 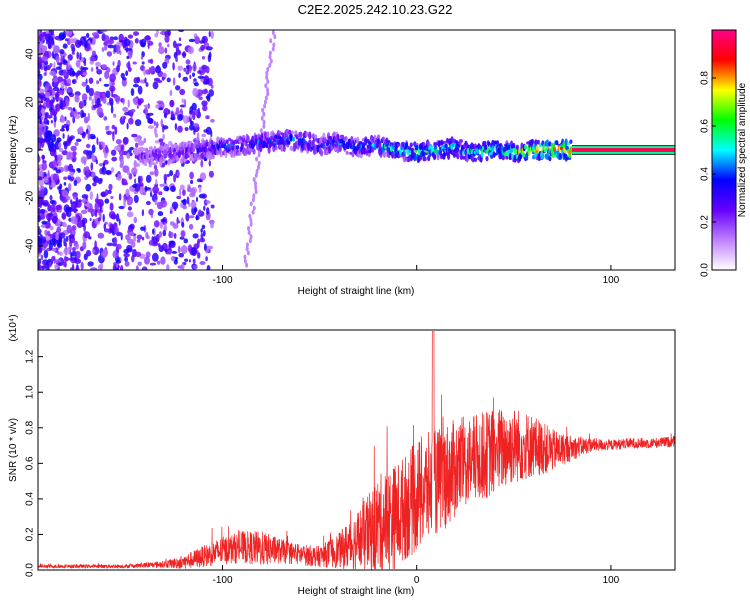 What do you see at coordinates (705, 222) in the screenshot?
I see `colorbar-tick-label: 0.2` at bounding box center [705, 222].